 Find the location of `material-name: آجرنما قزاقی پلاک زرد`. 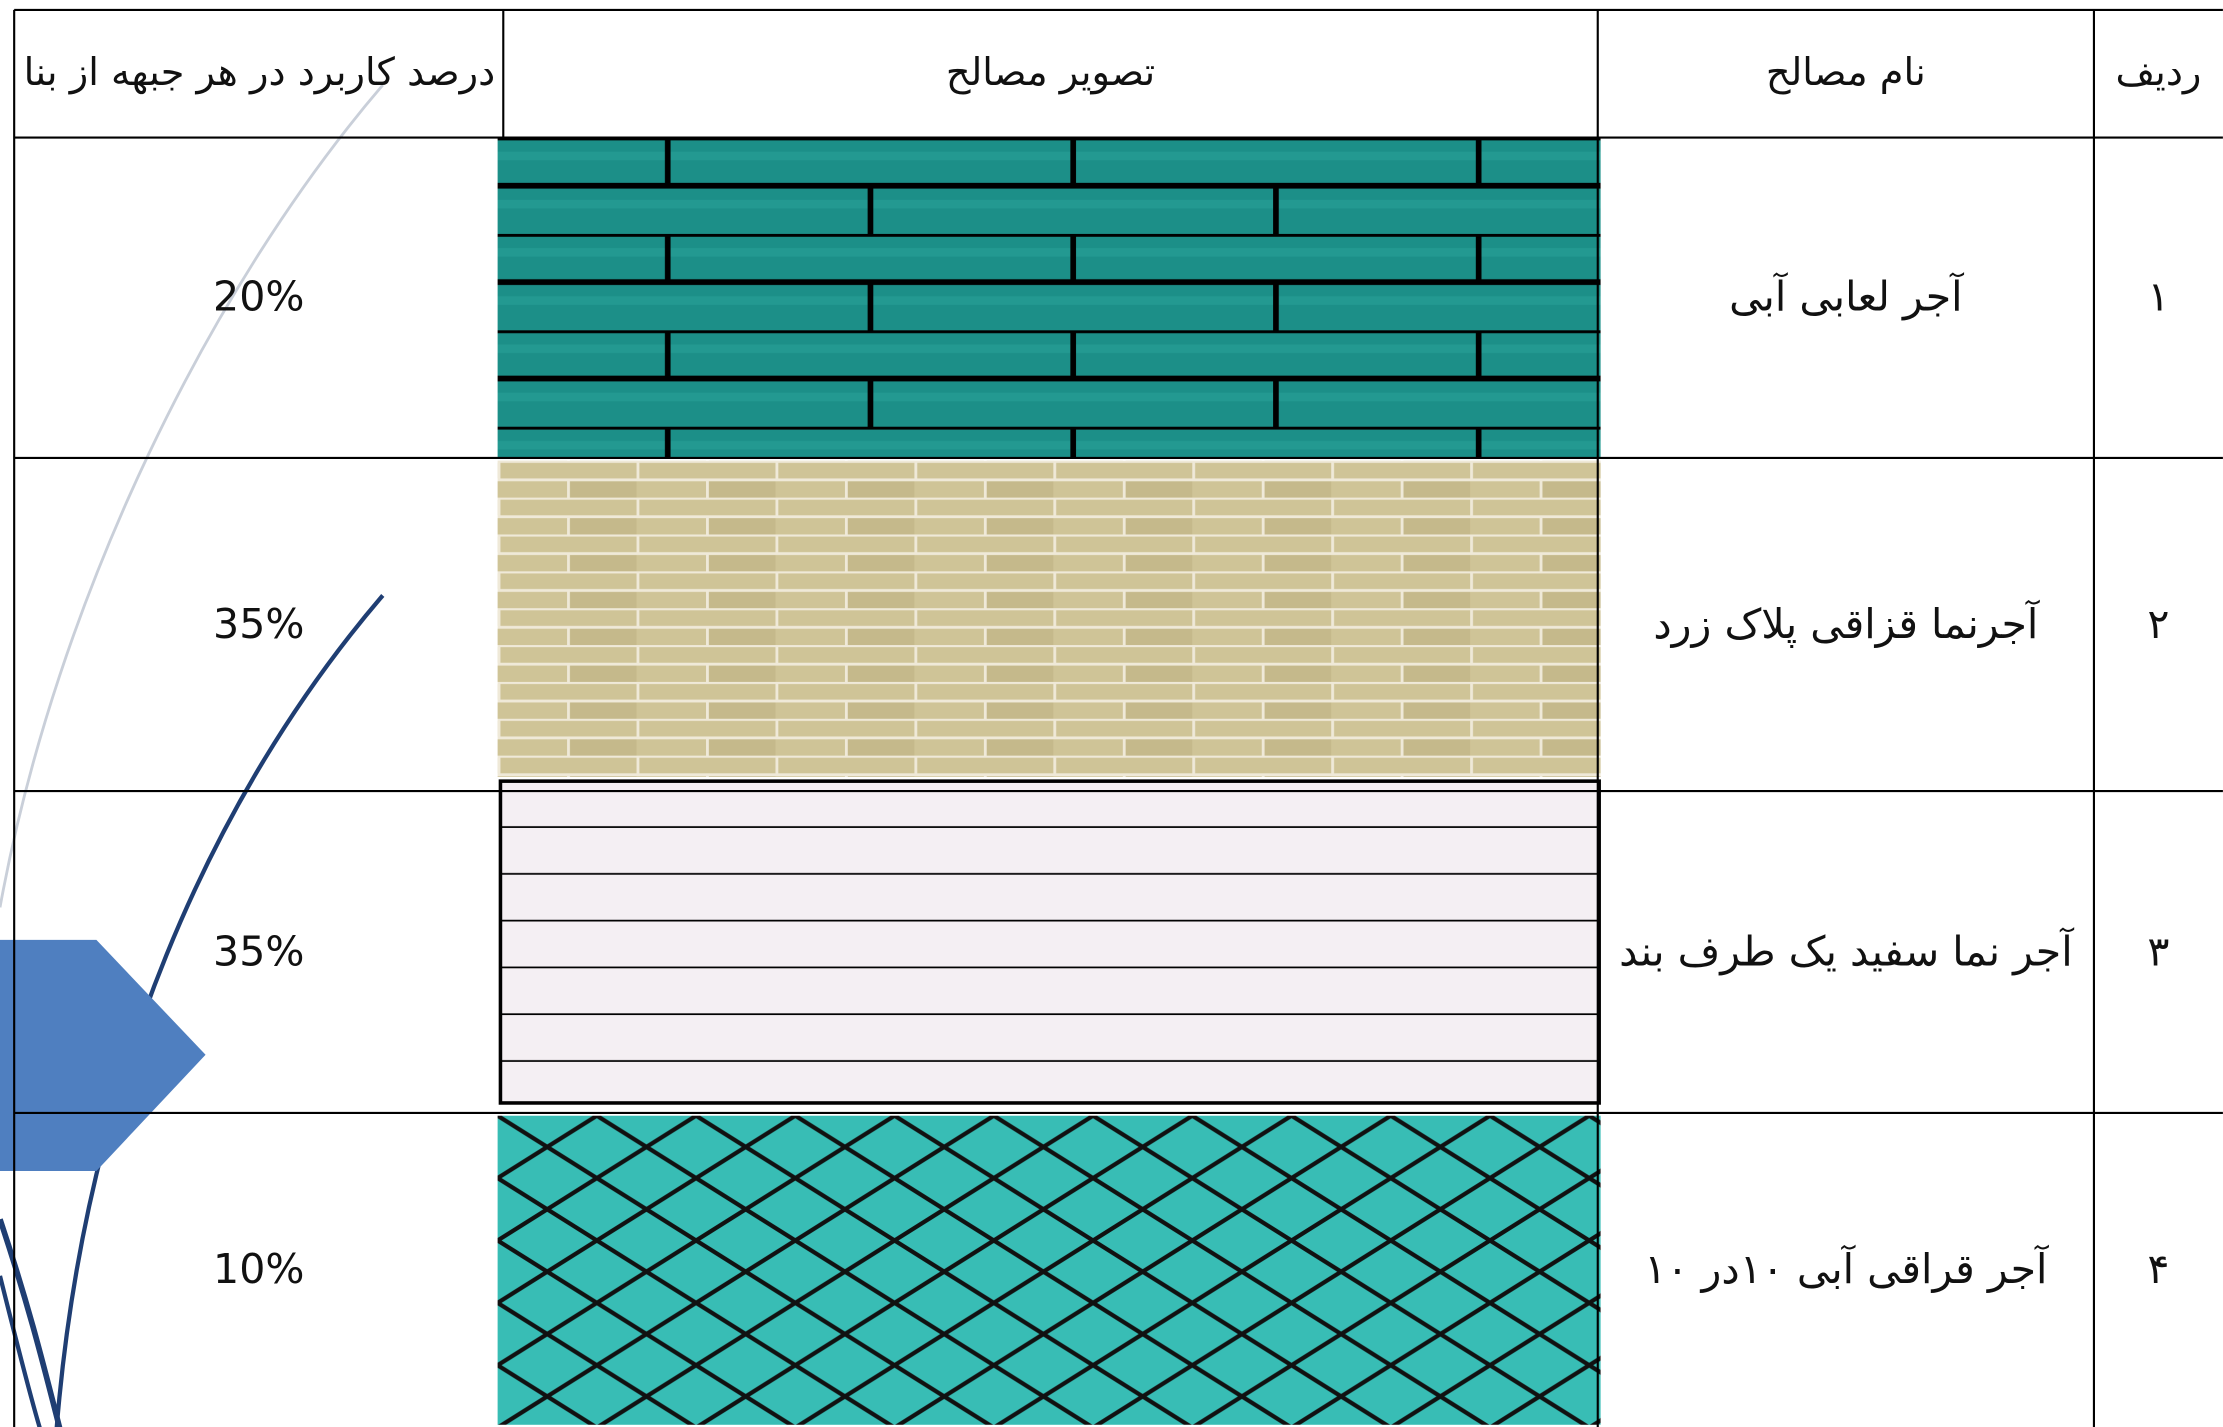

material-name: آجرنما قزاقی پلاک زرد is located at coordinates (1846, 623).